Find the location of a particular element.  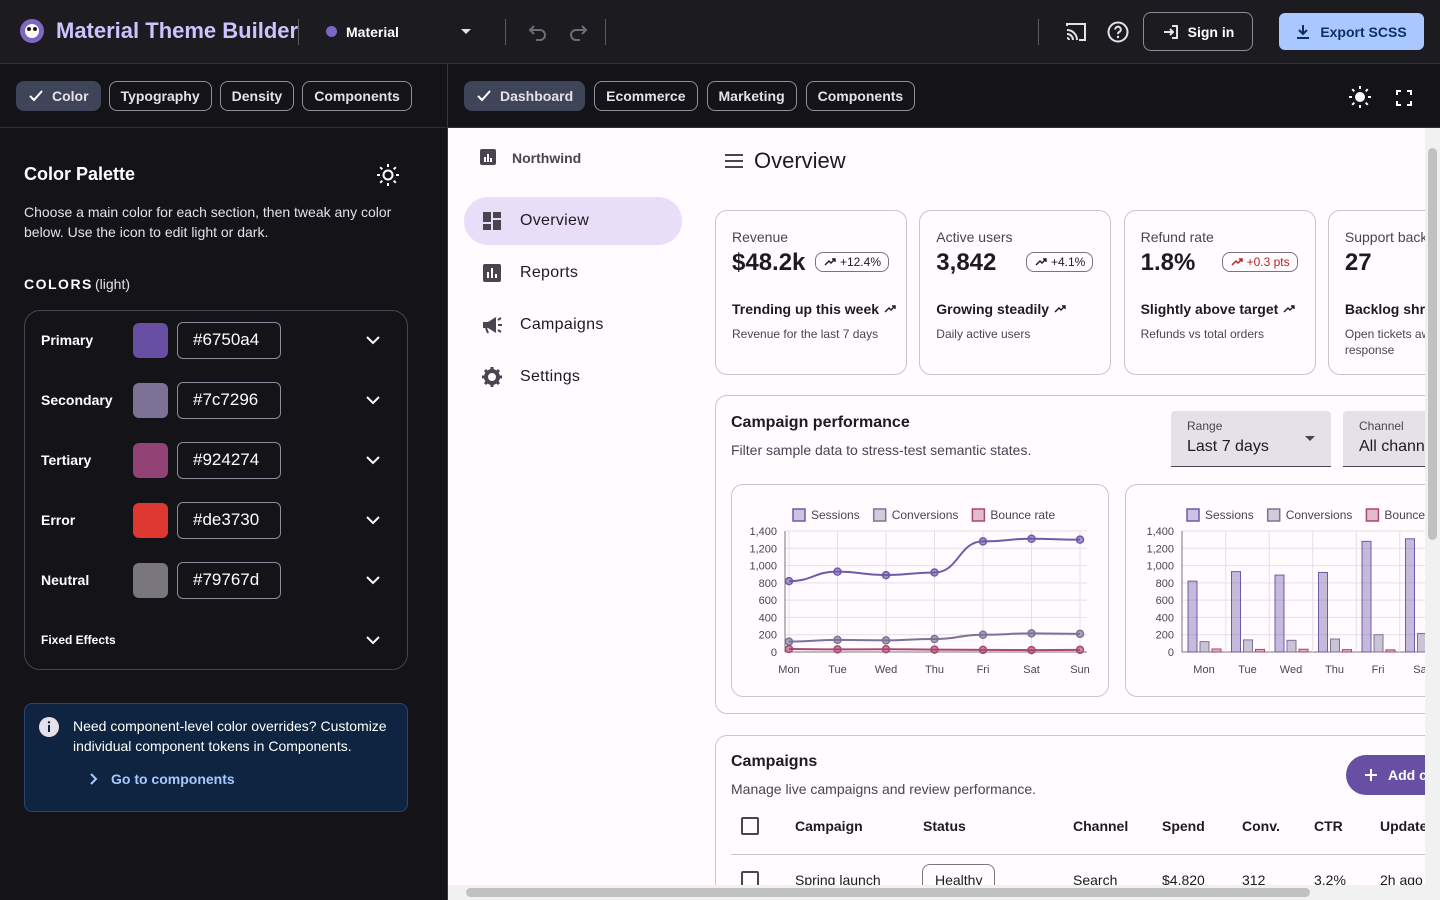

tab-chip: Marketing is located at coordinates (751, 96).